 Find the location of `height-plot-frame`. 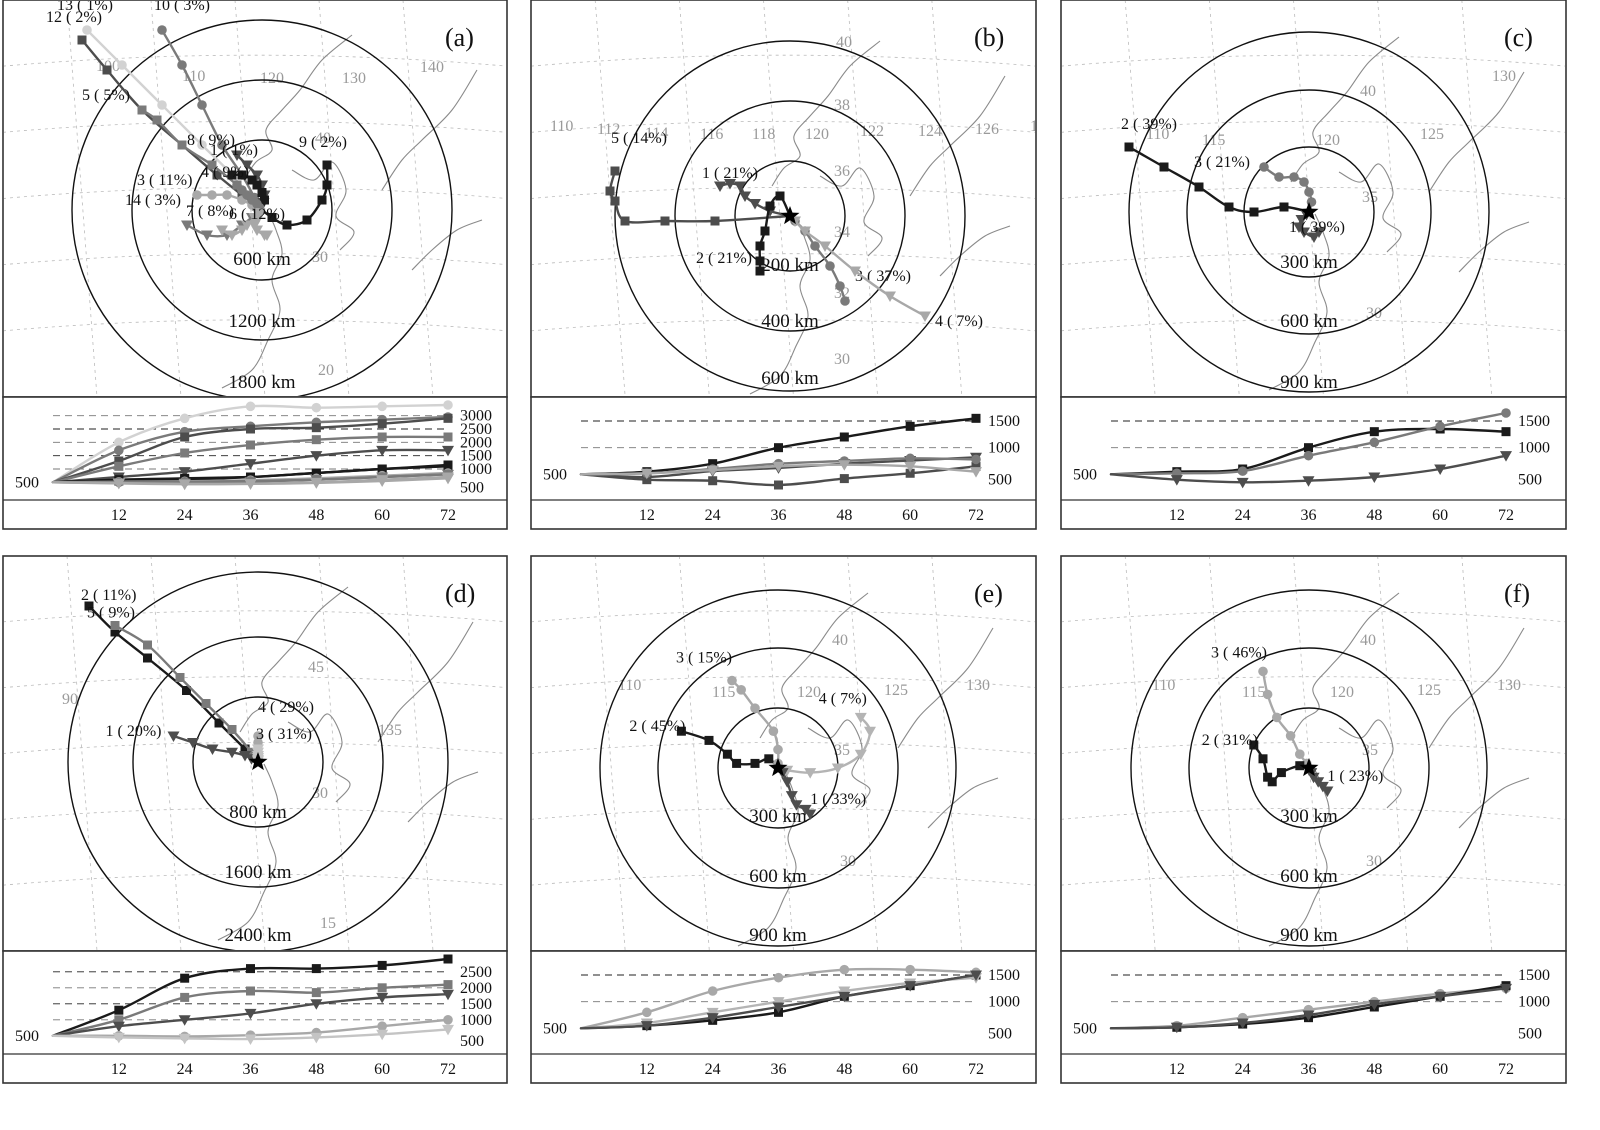

height-plot-frame is located at coordinates (255, 1017).